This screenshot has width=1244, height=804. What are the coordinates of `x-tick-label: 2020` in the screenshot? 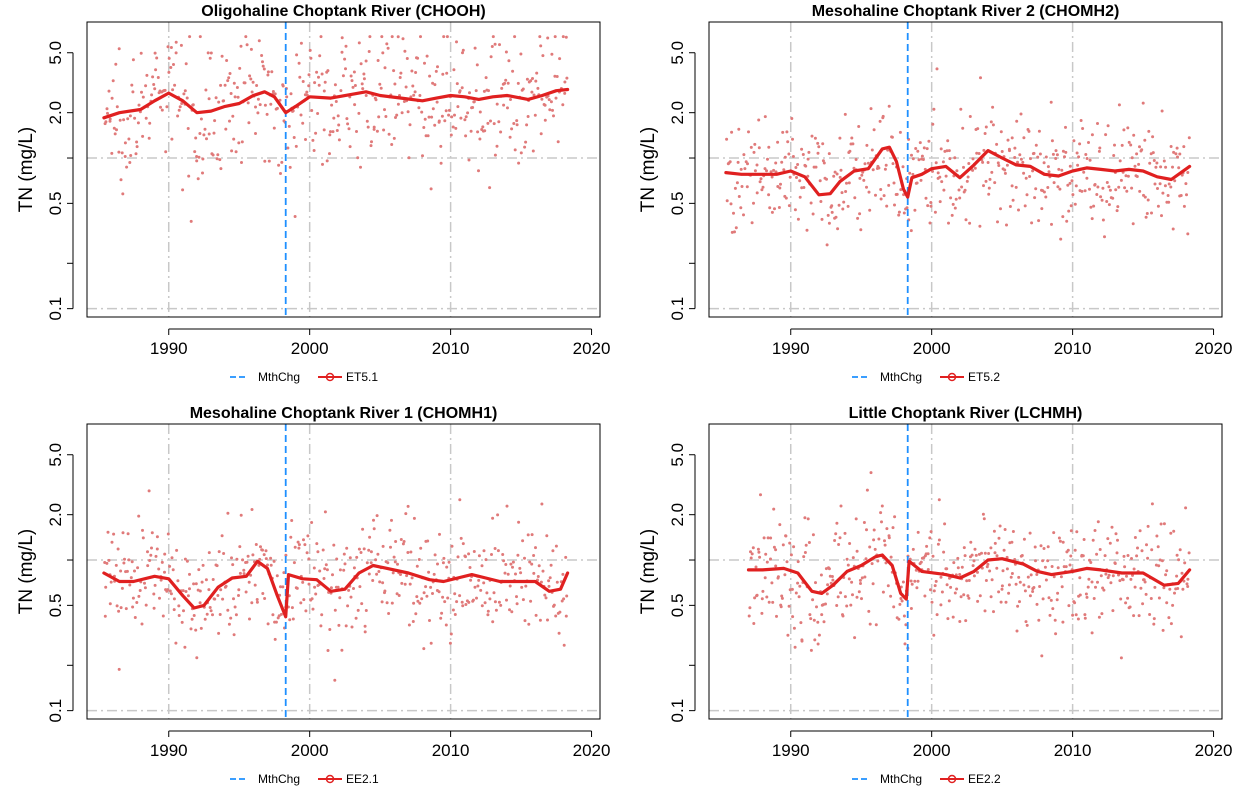 It's located at (1214, 348).